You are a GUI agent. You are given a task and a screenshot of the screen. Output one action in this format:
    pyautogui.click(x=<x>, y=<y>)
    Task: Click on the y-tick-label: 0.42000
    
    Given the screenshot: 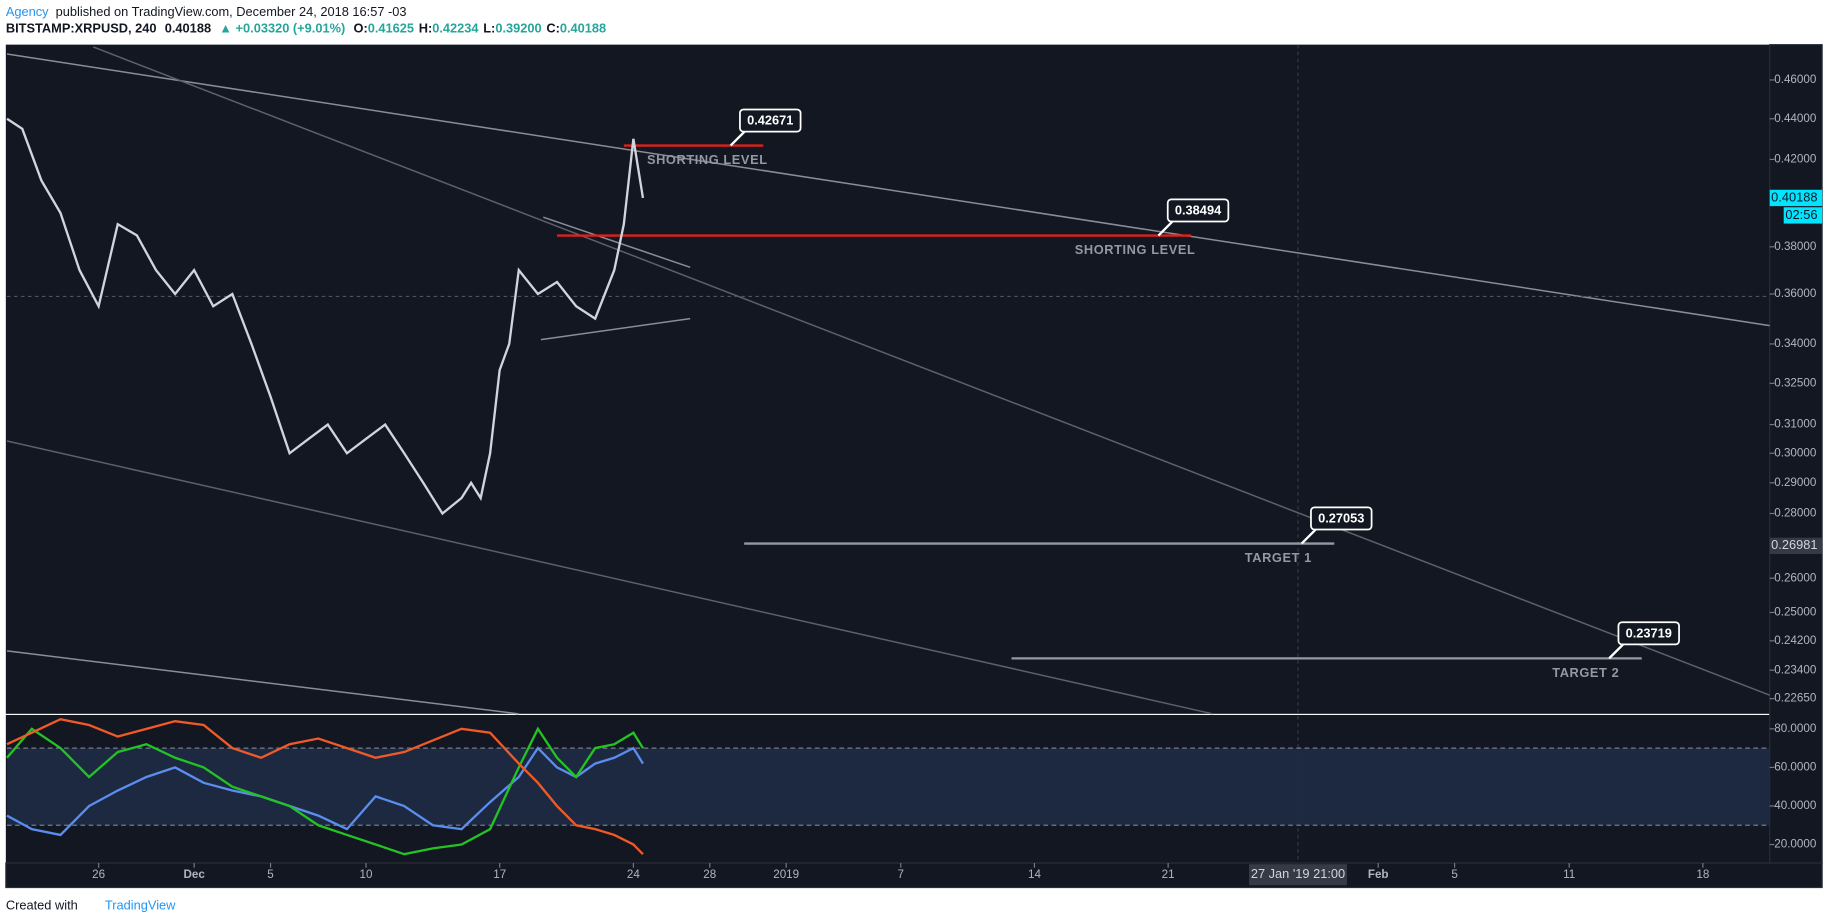 What is the action you would take?
    pyautogui.click(x=1795, y=158)
    